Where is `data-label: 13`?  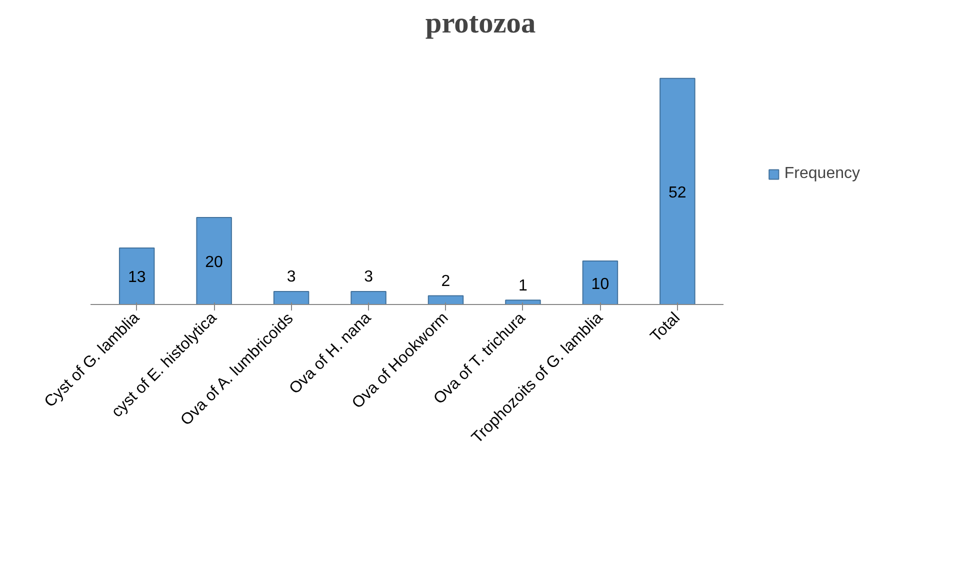 data-label: 13 is located at coordinates (137, 277).